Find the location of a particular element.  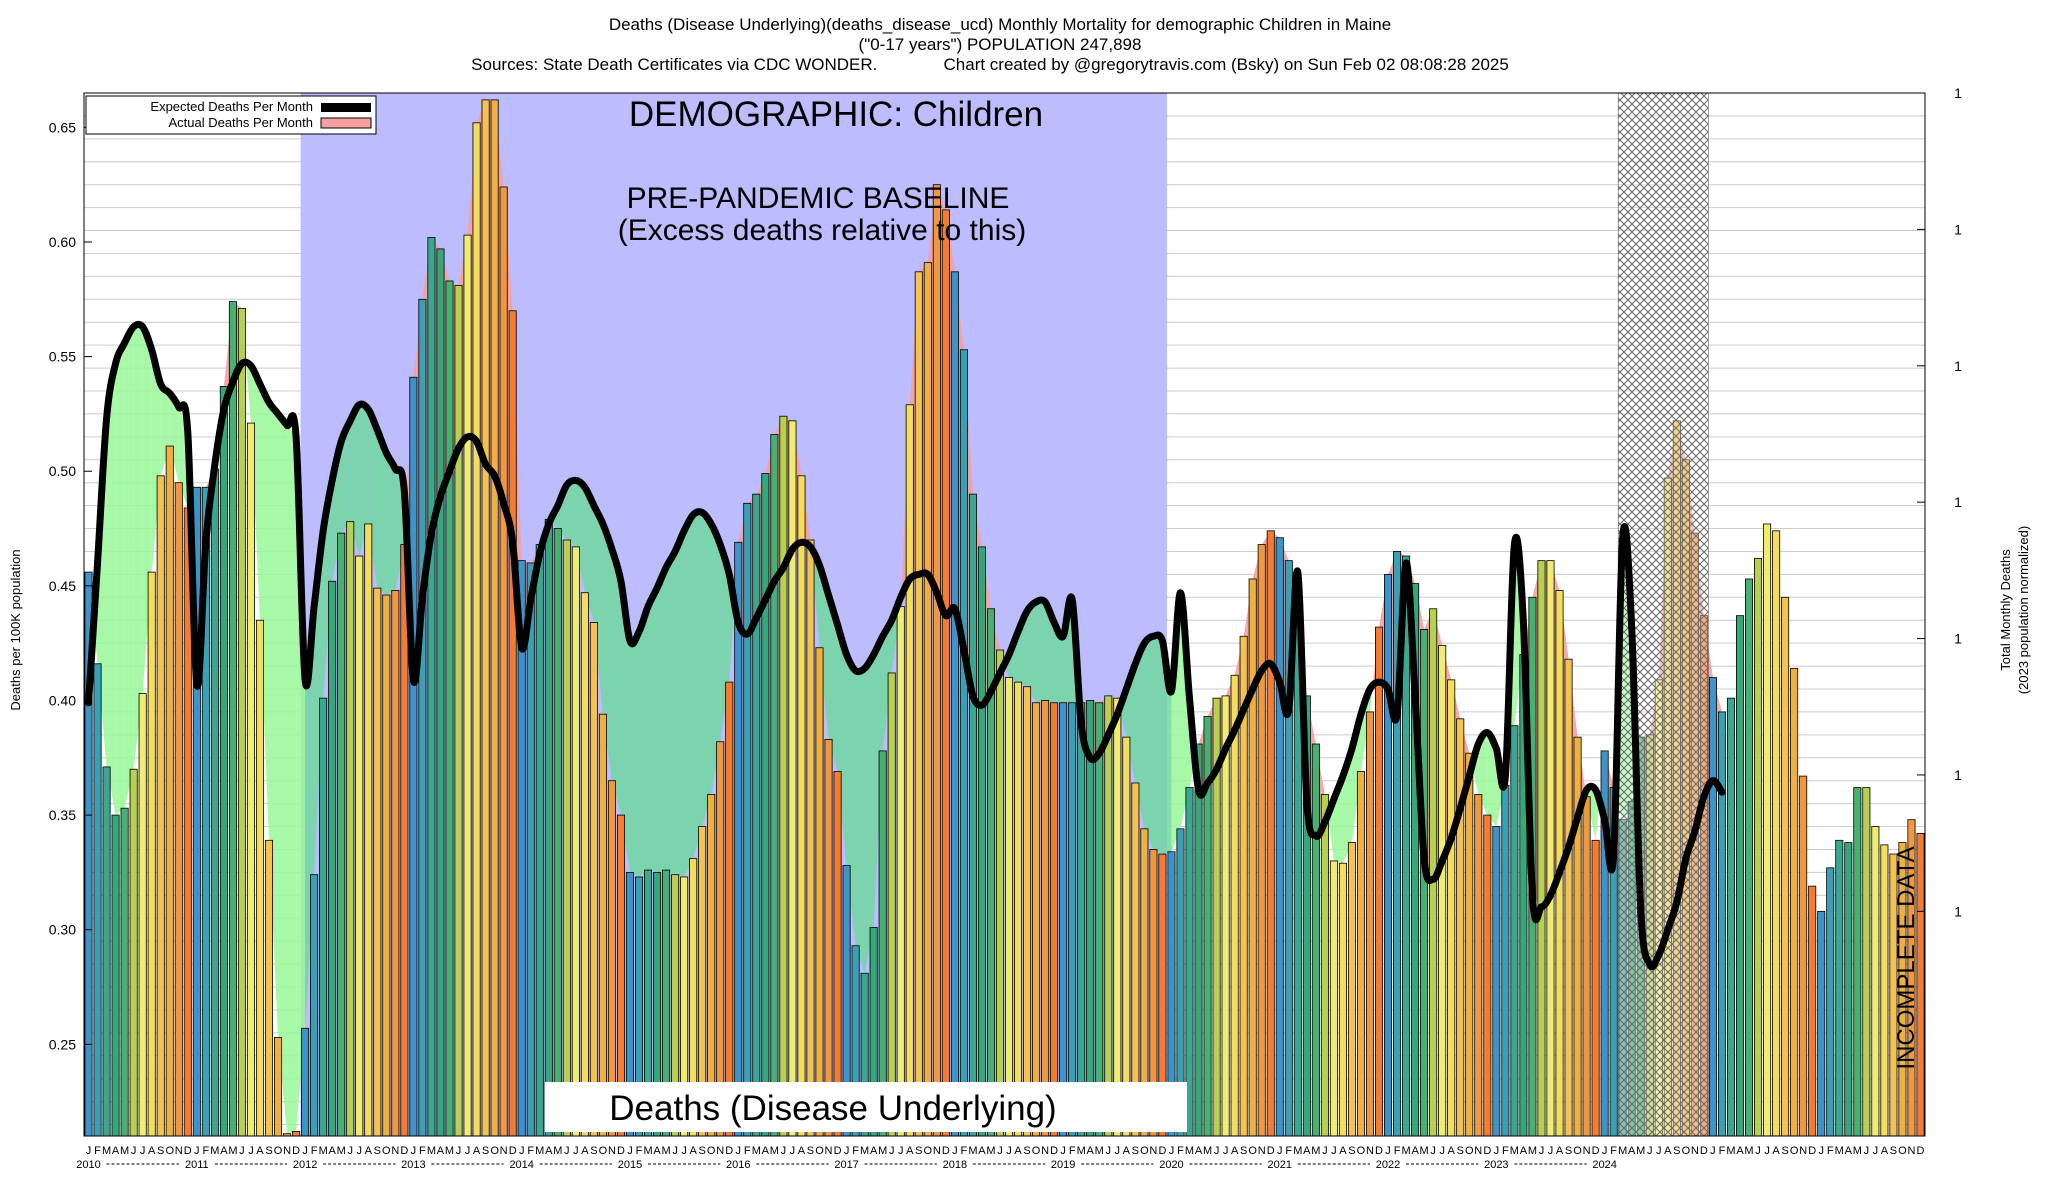

year-label: 2021 is located at coordinates (1280, 1165).